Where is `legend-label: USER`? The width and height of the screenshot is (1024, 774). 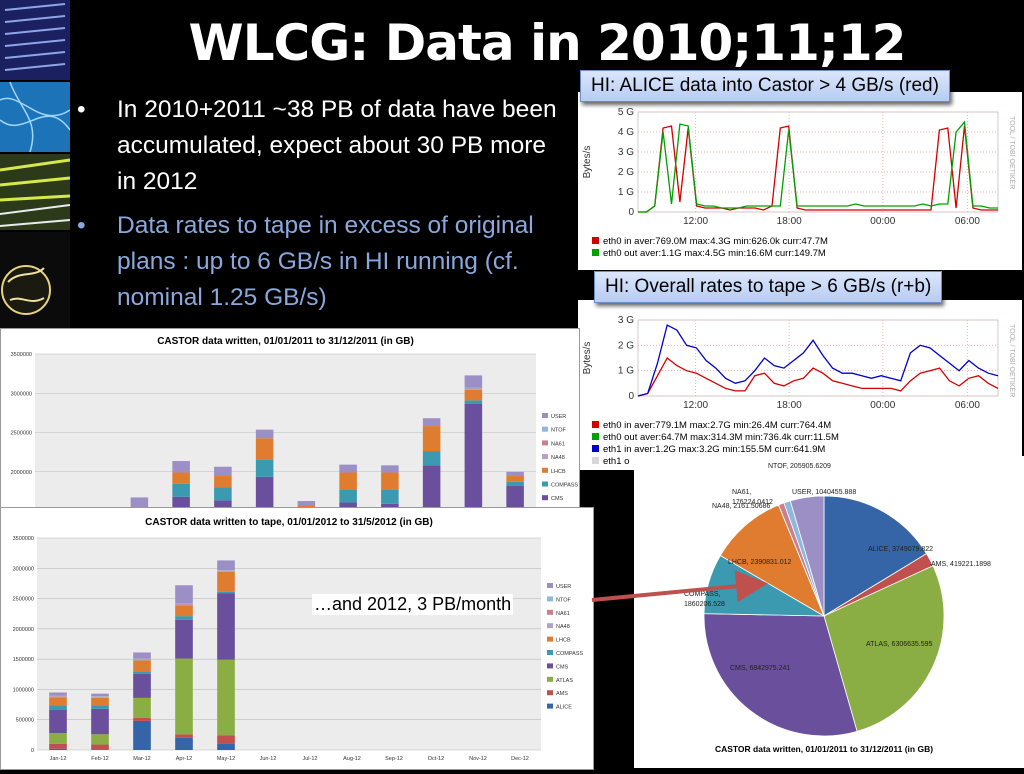
legend-label: USER is located at coordinates (558, 417).